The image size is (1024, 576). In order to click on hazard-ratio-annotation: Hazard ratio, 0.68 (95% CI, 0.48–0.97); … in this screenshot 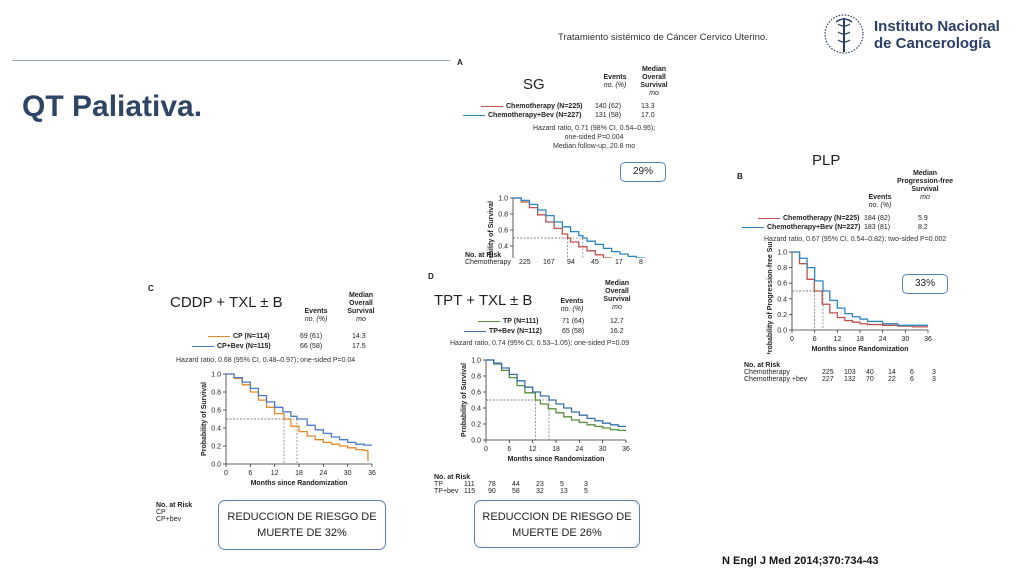, I will do `click(266, 360)`.